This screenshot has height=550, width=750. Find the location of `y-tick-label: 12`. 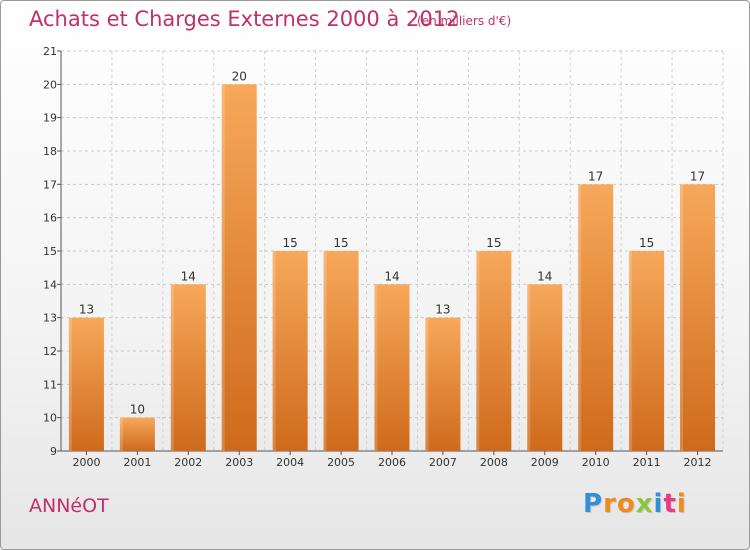

y-tick-label: 12 is located at coordinates (50, 351).